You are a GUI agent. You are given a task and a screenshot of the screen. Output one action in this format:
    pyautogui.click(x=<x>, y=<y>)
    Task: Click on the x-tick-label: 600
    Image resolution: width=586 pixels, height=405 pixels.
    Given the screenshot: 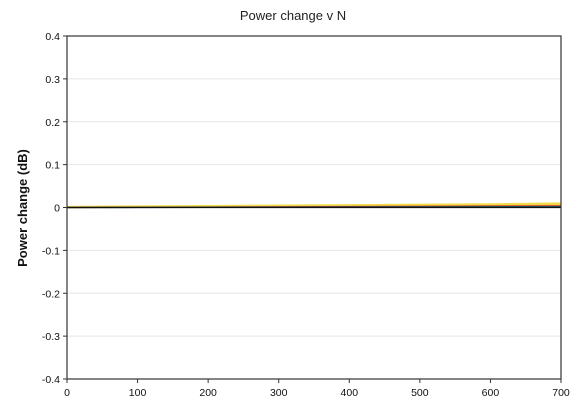 What is the action you would take?
    pyautogui.click(x=491, y=393)
    